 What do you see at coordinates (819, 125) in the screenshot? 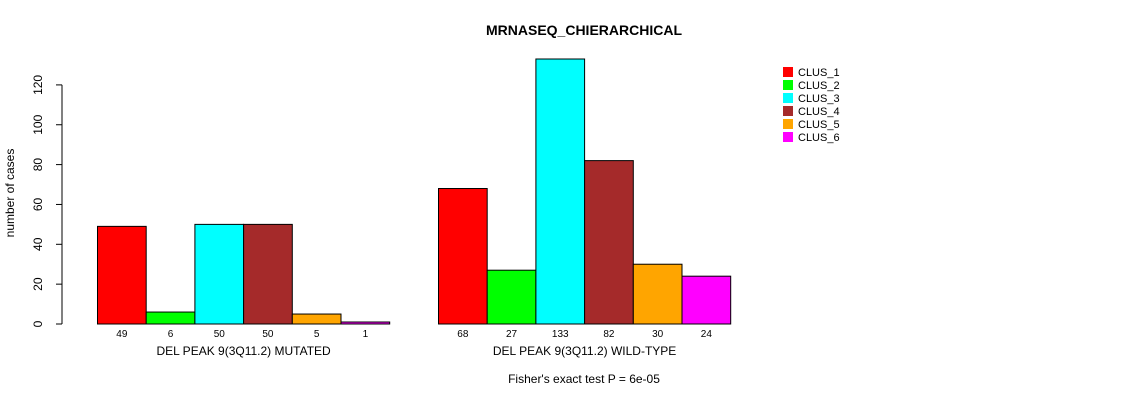
I see `legend-label: CLUS_5` at bounding box center [819, 125].